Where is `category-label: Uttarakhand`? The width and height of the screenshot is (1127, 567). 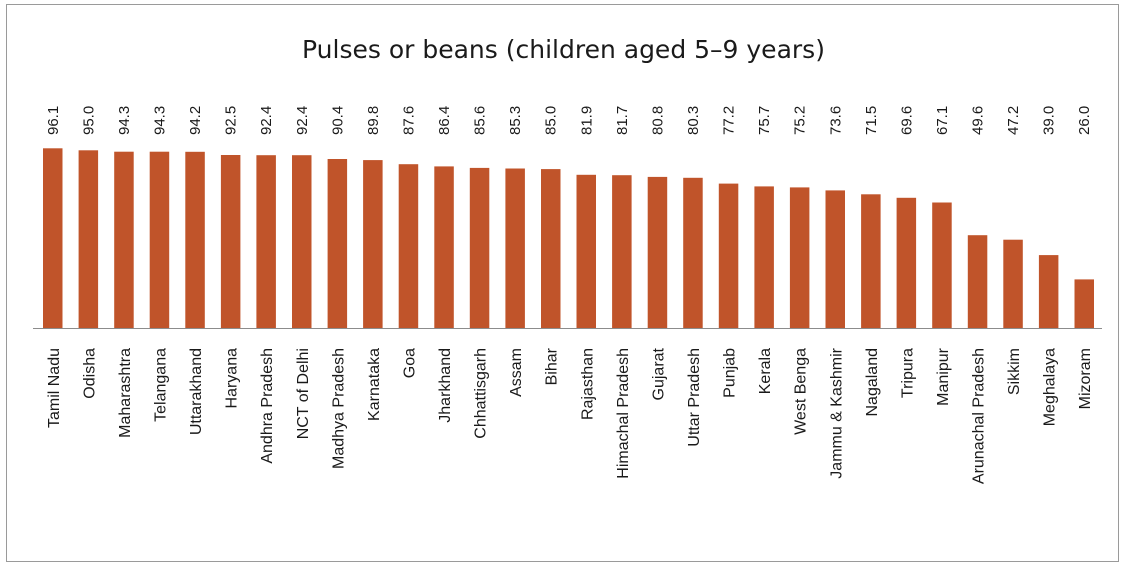
category-label: Uttarakhand is located at coordinates (196, 391).